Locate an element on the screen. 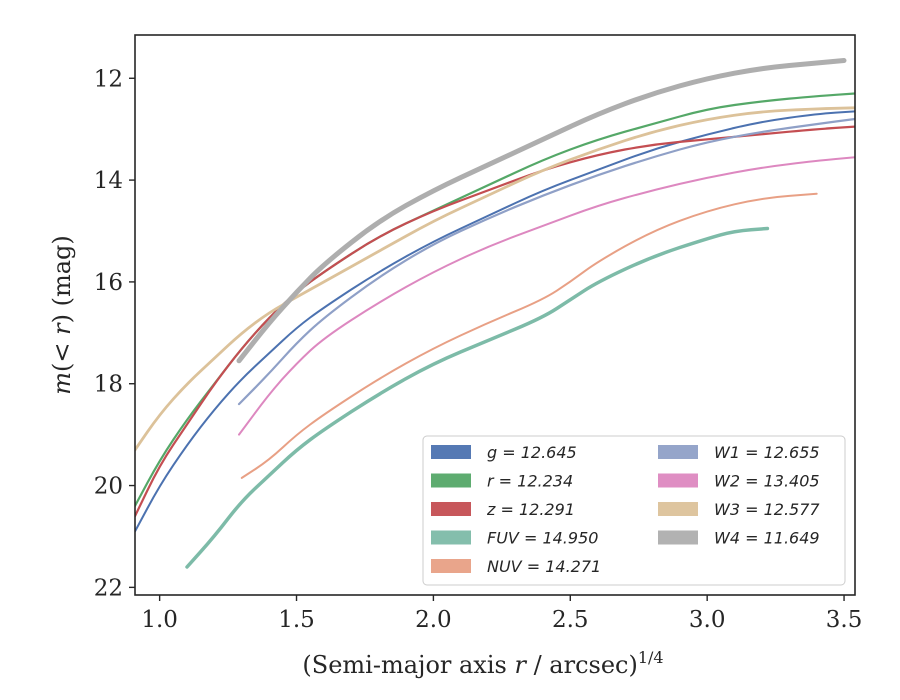  y-tick-label: 12 is located at coordinates (108, 79).